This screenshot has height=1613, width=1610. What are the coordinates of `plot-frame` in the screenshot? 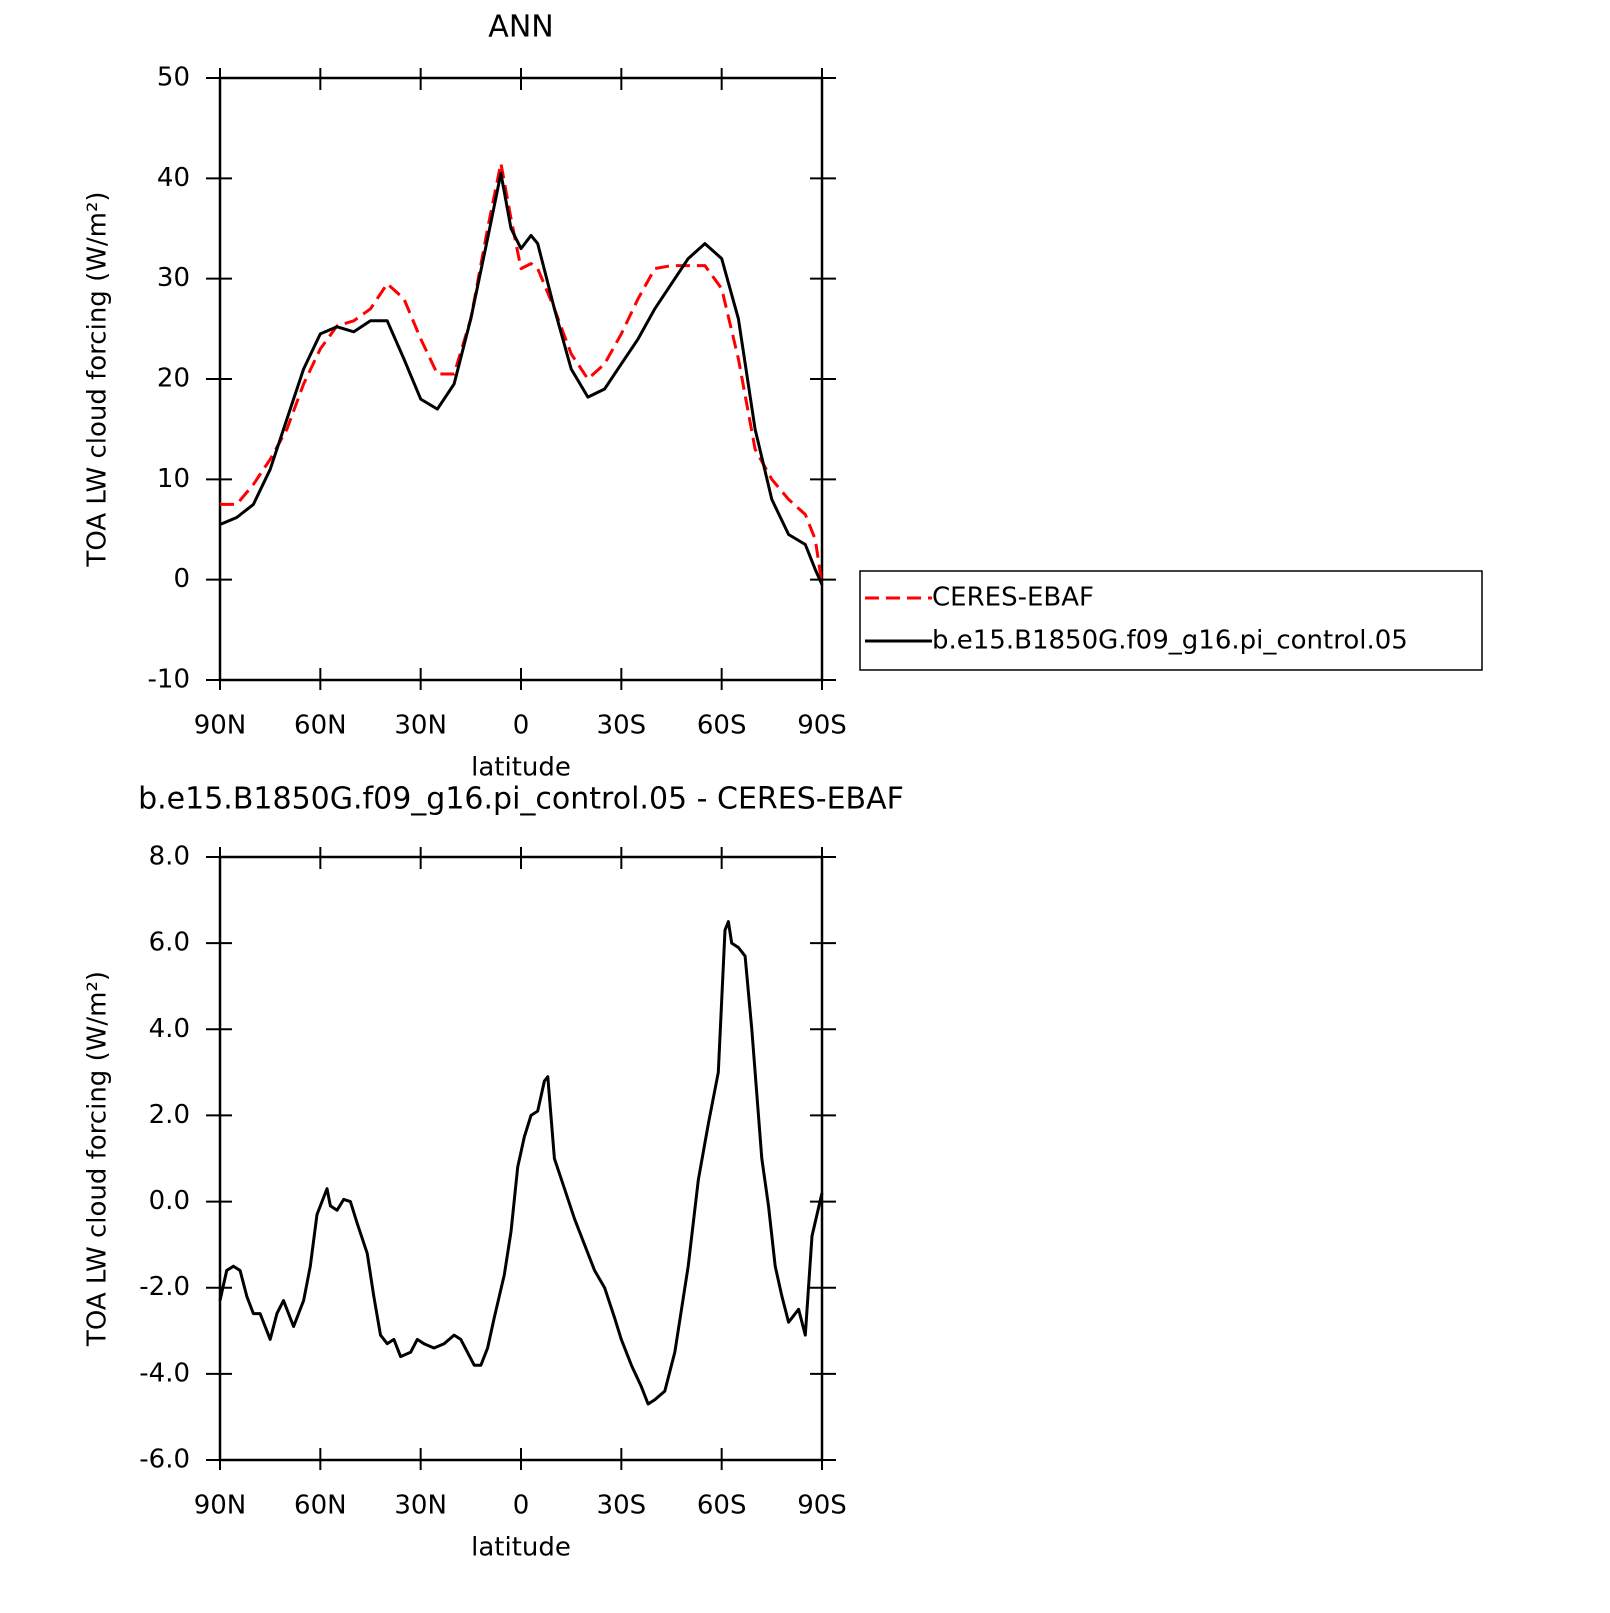 It's located at (521, 379).